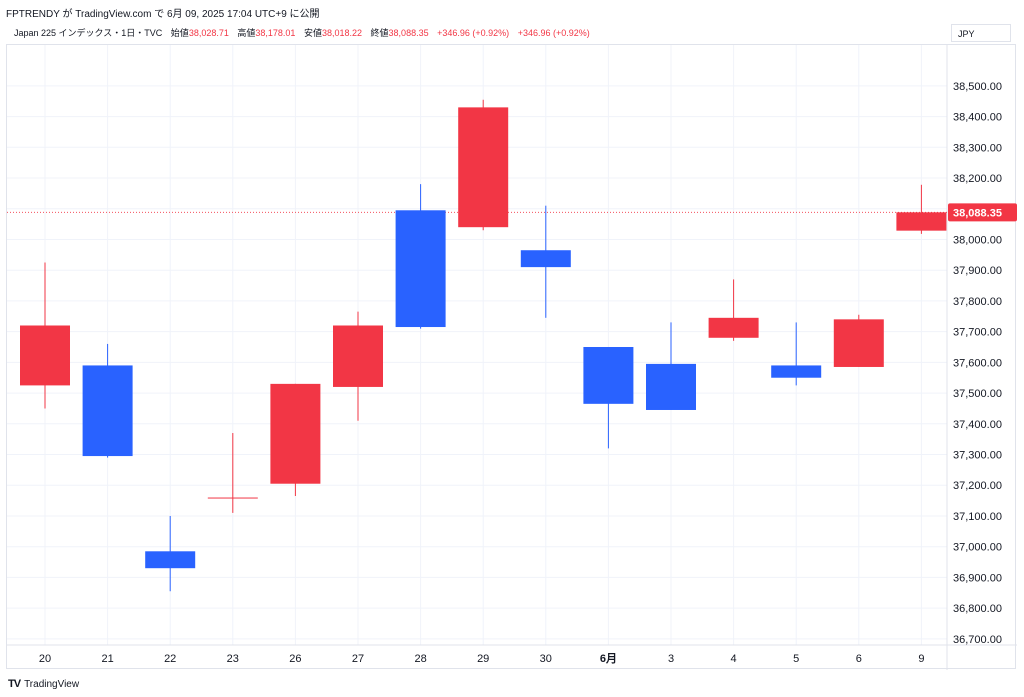  Describe the element at coordinates (977, 456) in the screenshot. I see `y-tick-label: 37,300.00` at that location.